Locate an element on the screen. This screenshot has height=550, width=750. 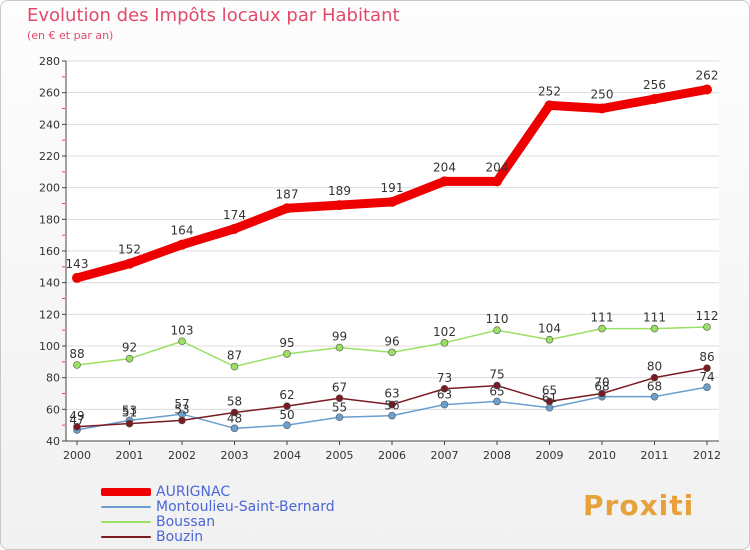
data-label-aurignac-2005: 189 is located at coordinates (339, 191).